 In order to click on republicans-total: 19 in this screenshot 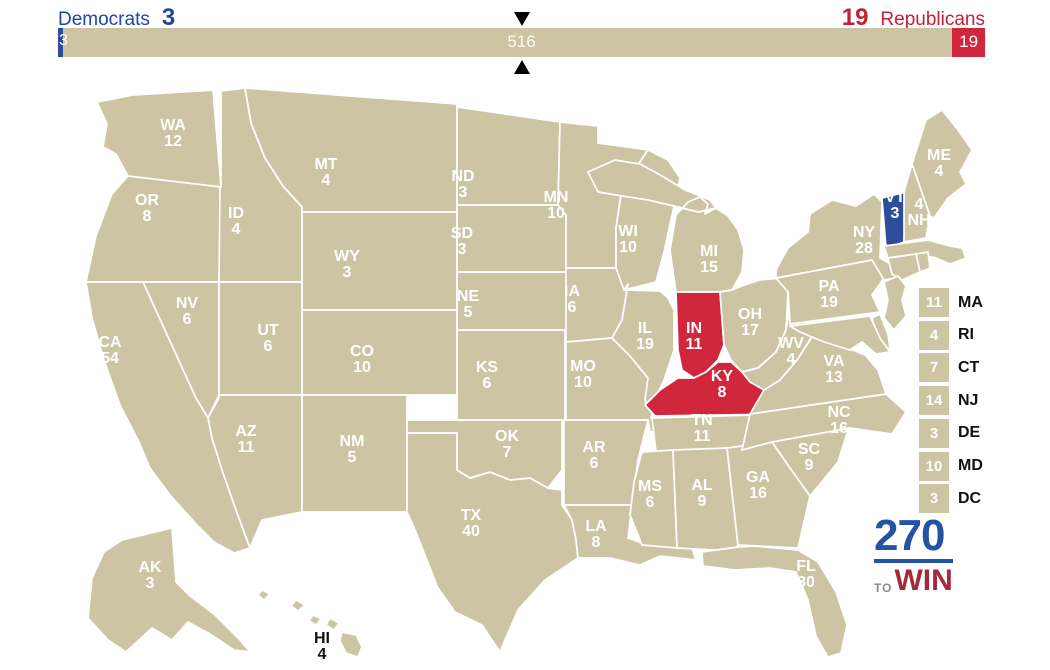, I will do `click(855, 17)`.